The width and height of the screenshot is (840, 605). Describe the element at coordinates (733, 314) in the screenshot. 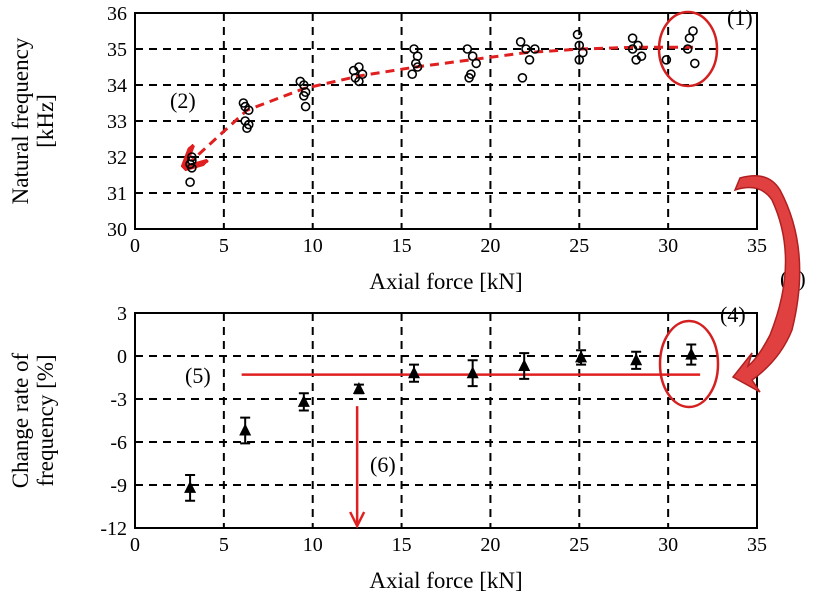

I see `annotation-4: (4)` at that location.